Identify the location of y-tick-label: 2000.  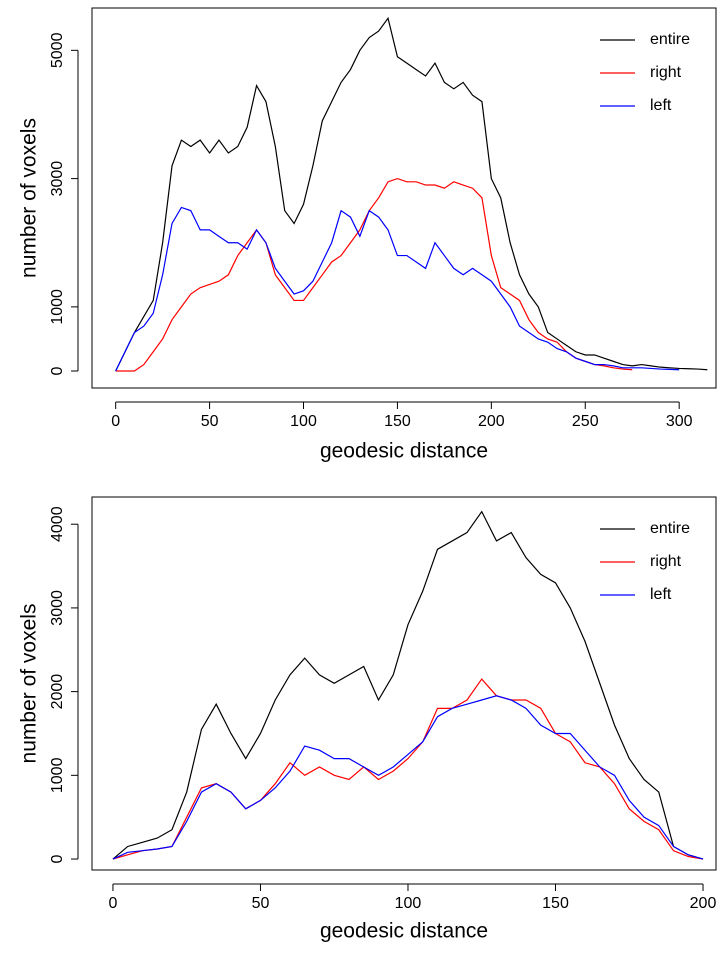
(57, 692).